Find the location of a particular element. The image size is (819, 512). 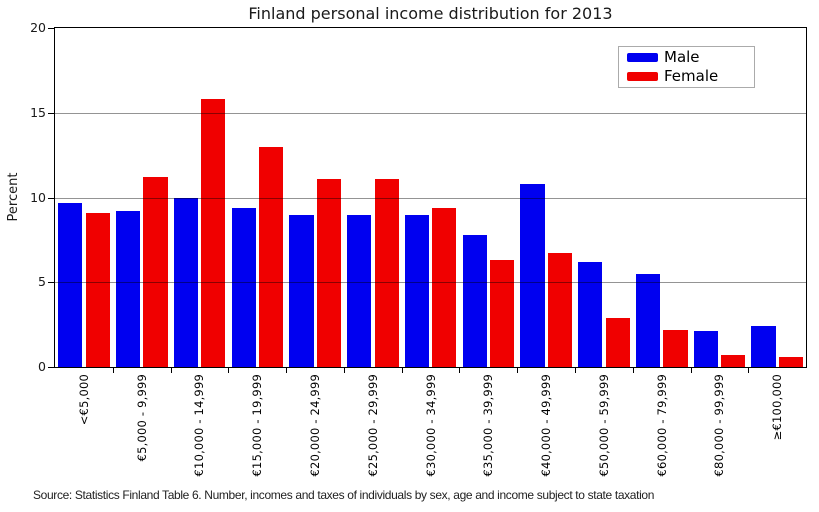

x-tick-label-13: ≥€100,000 is located at coordinates (777, 407).